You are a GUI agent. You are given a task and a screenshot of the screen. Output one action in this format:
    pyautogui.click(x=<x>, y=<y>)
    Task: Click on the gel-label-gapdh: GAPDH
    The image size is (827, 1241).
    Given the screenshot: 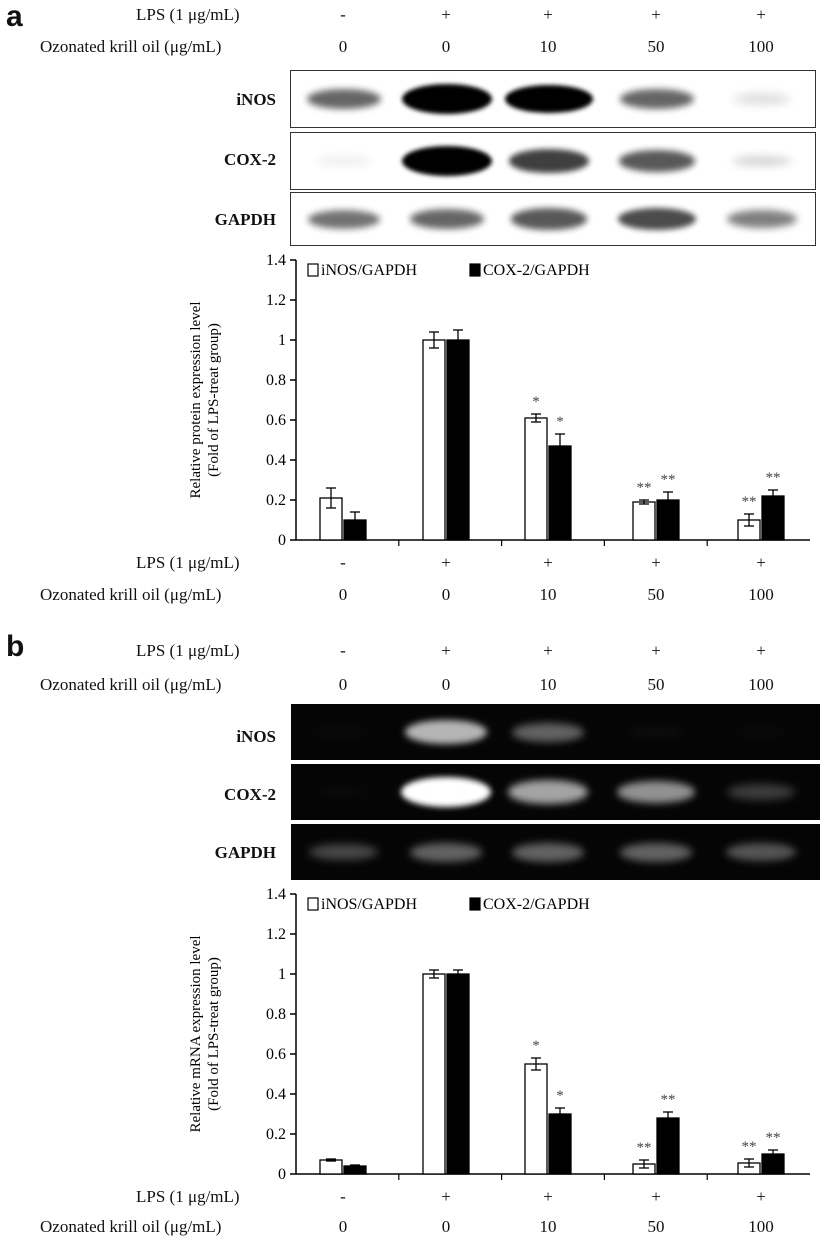 What is the action you would take?
    pyautogui.click(x=245, y=852)
    